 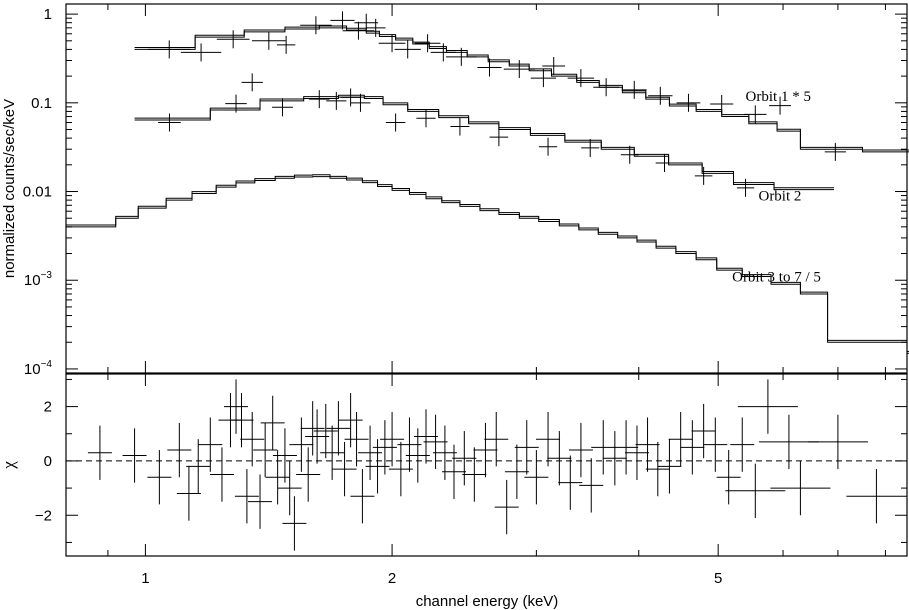 I want to click on x-axis-title: channel energy (keV), so click(x=487, y=601).